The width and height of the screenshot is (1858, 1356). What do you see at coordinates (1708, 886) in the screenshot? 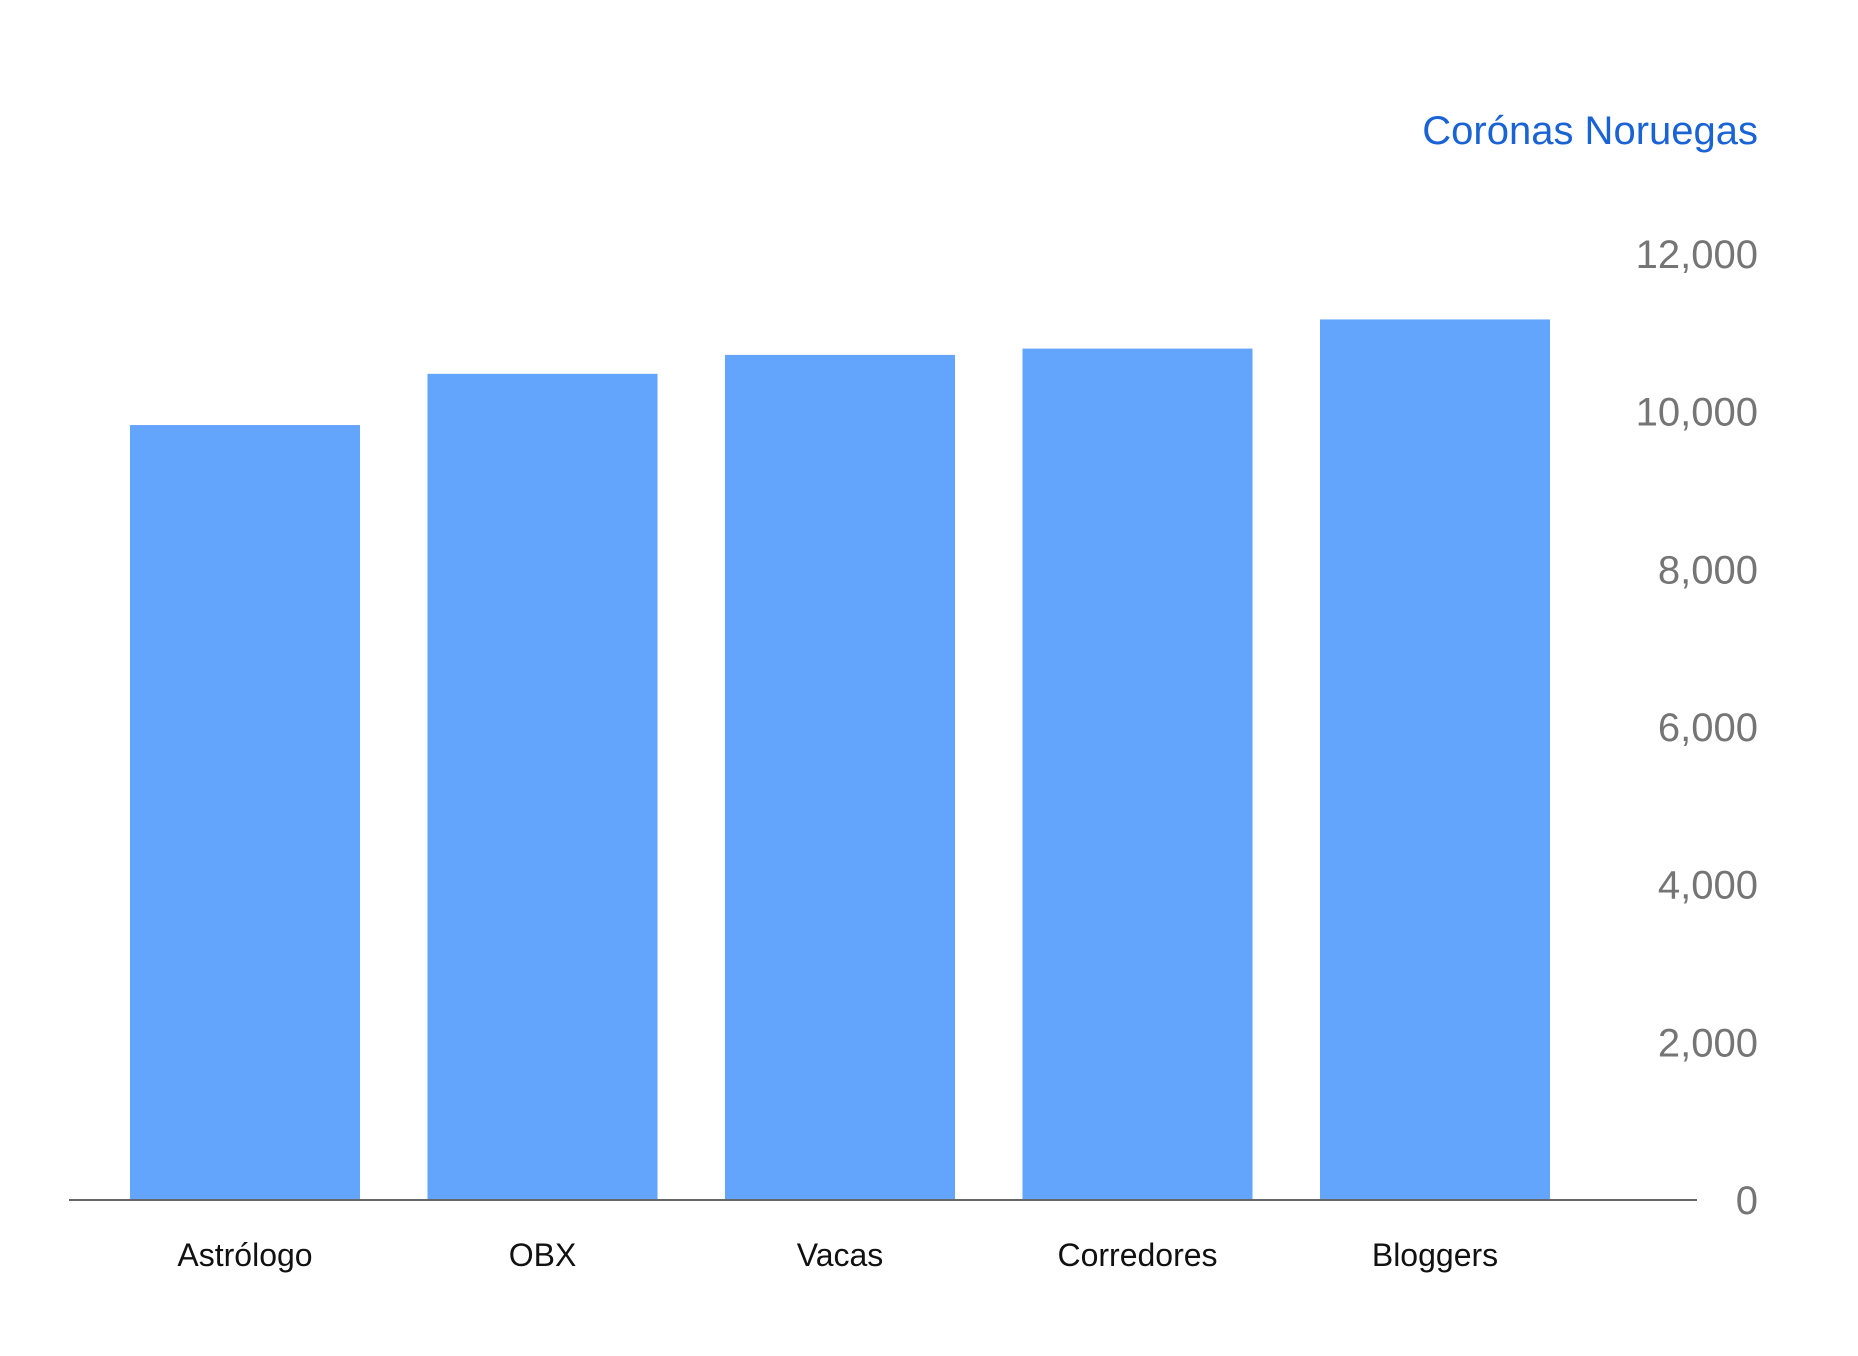
I see `y-tick-label: 4,000` at bounding box center [1708, 886].